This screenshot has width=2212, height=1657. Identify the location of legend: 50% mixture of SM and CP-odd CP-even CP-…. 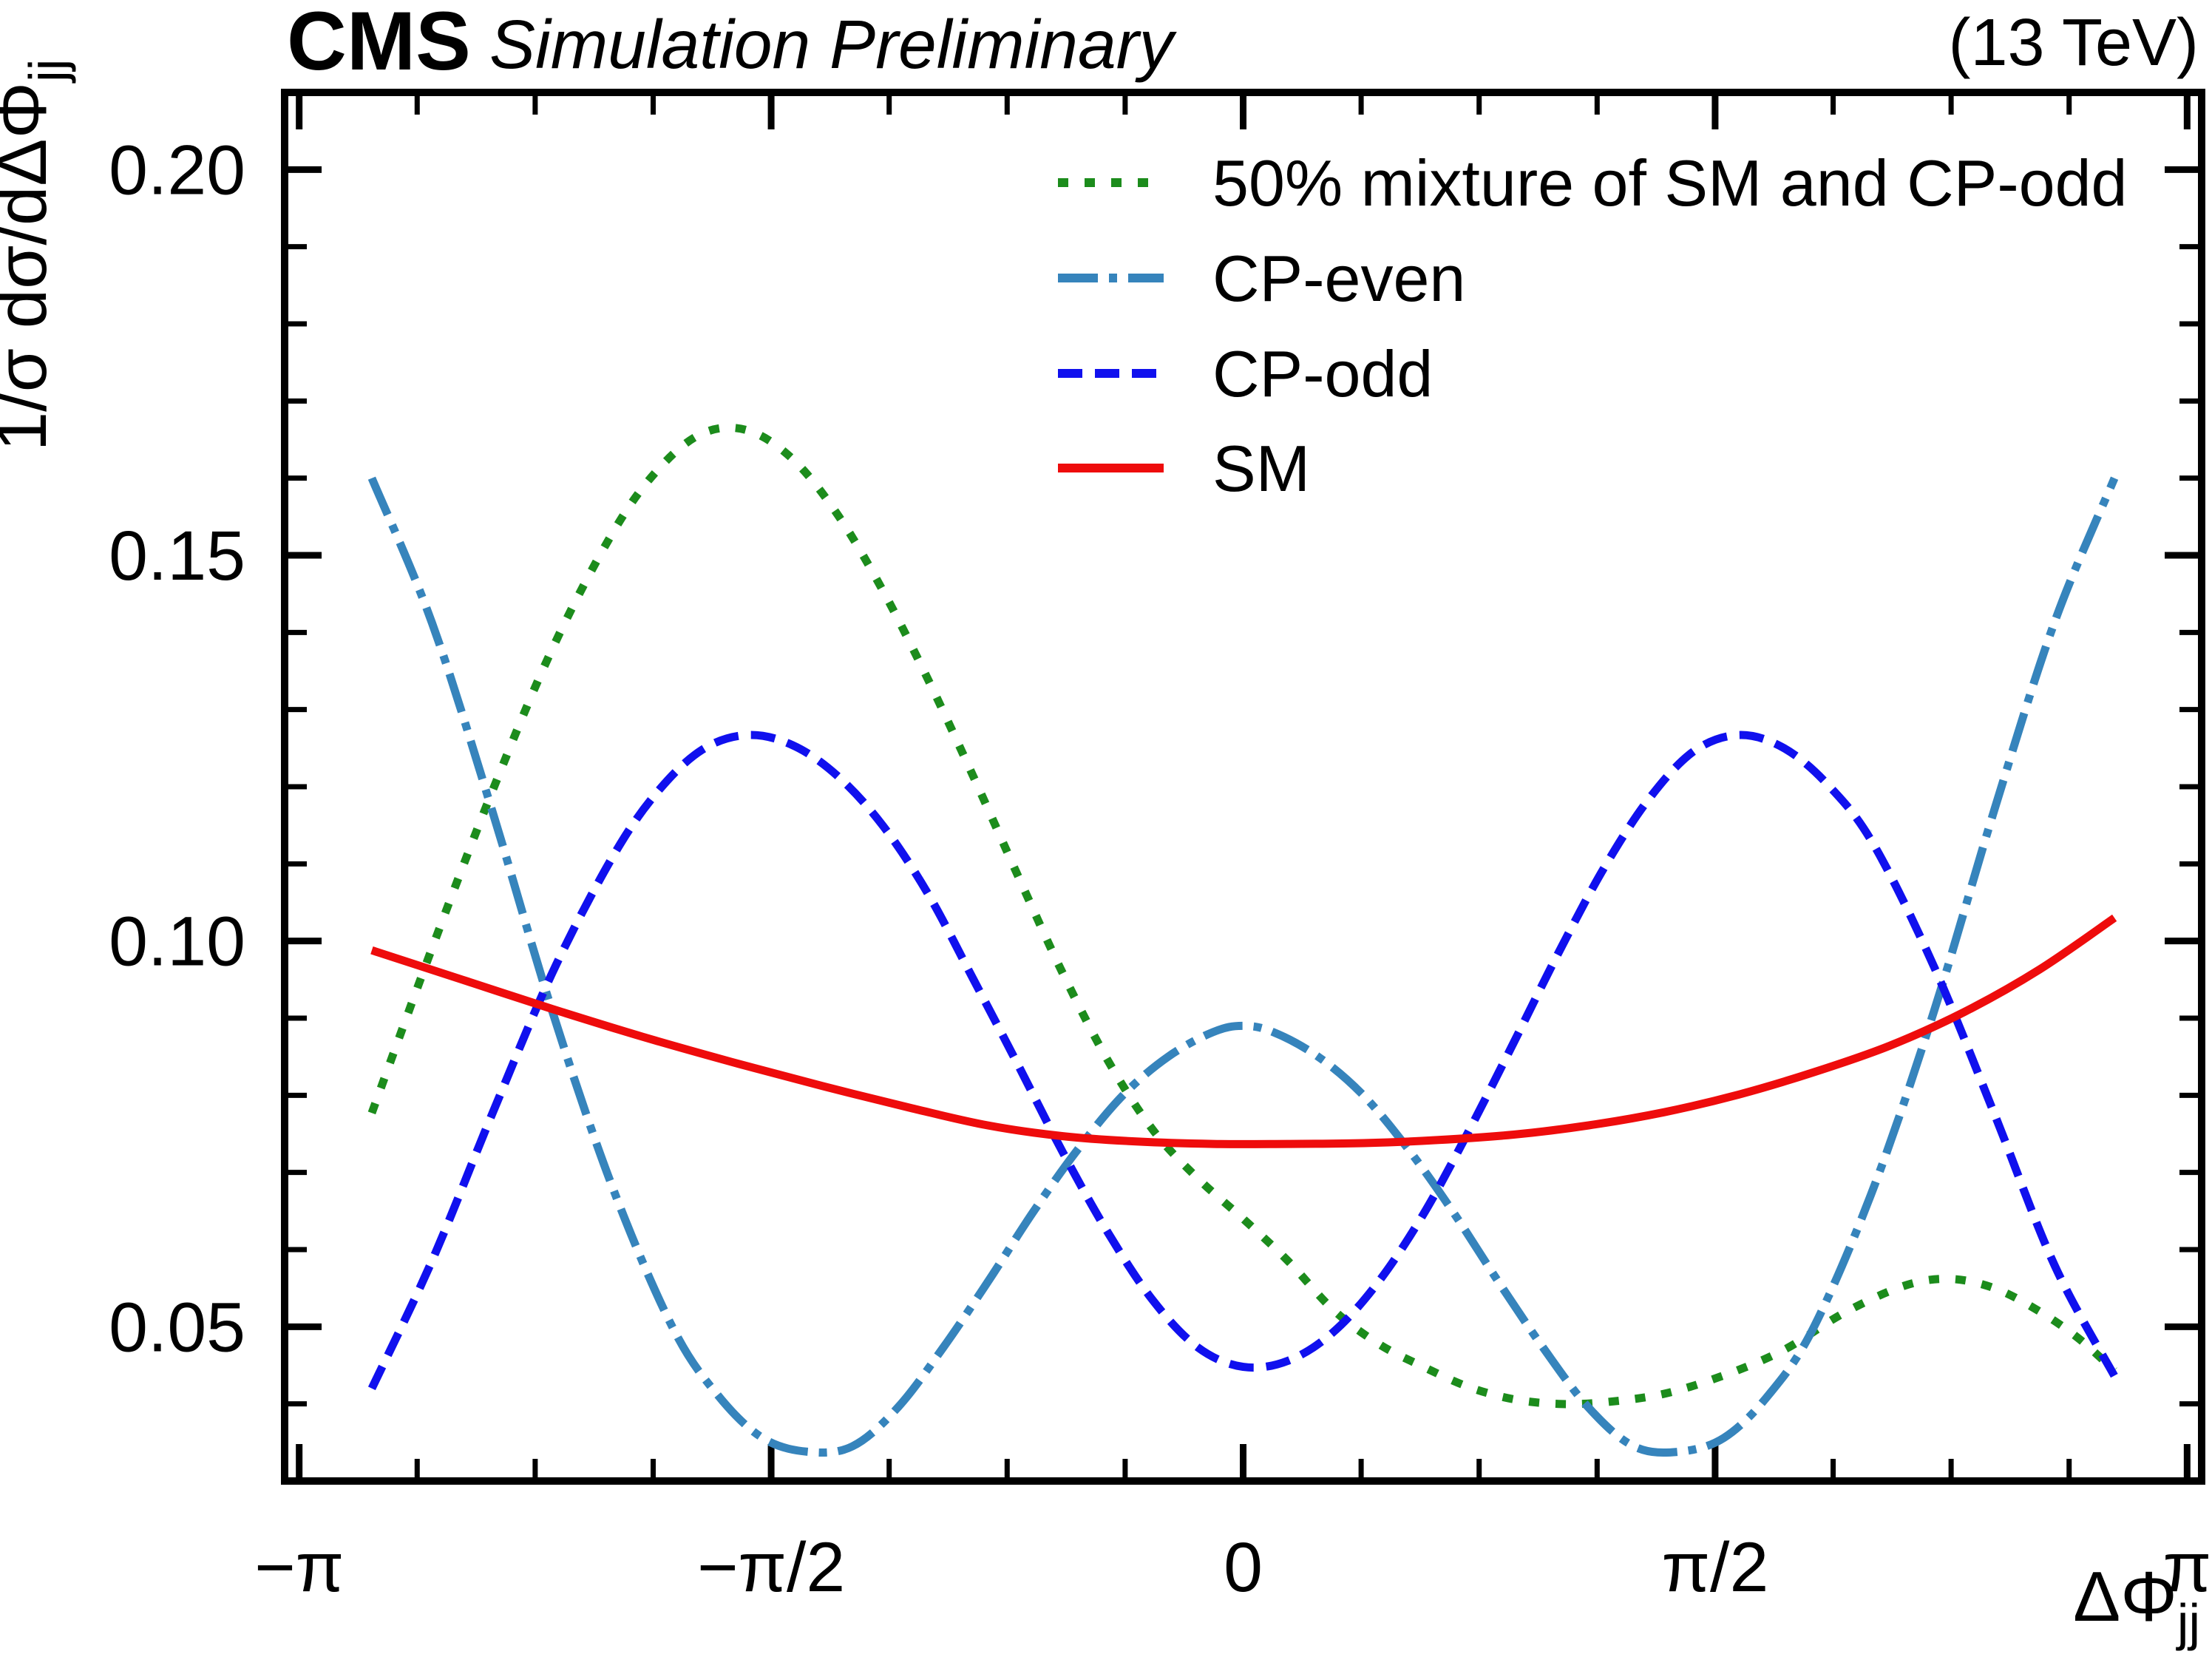
(1592, 325).